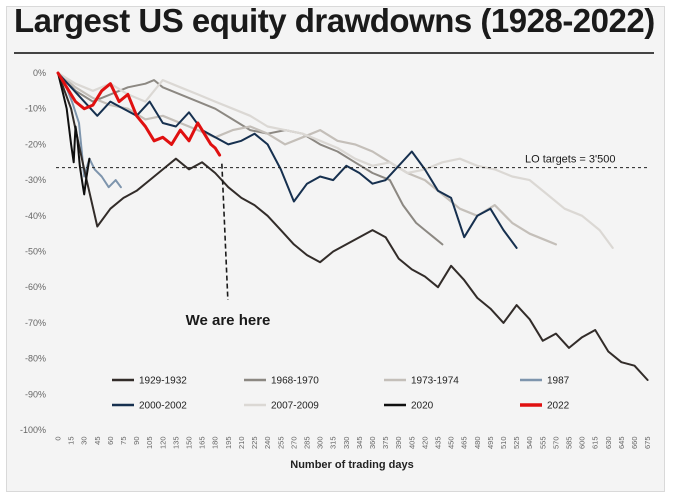  Describe the element at coordinates (334, 53) in the screenshot. I see `title-underline` at that location.